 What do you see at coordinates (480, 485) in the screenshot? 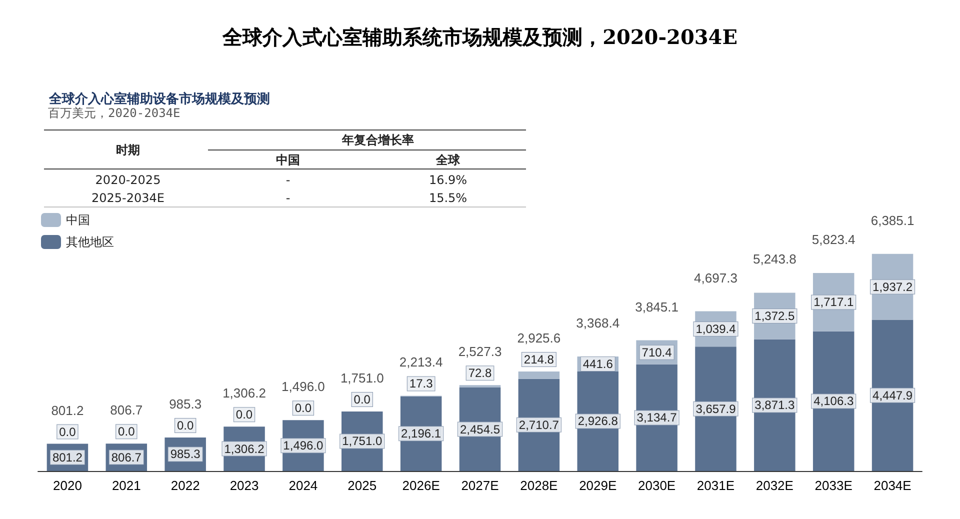
I see `x-tick-label: 2027E` at bounding box center [480, 485].